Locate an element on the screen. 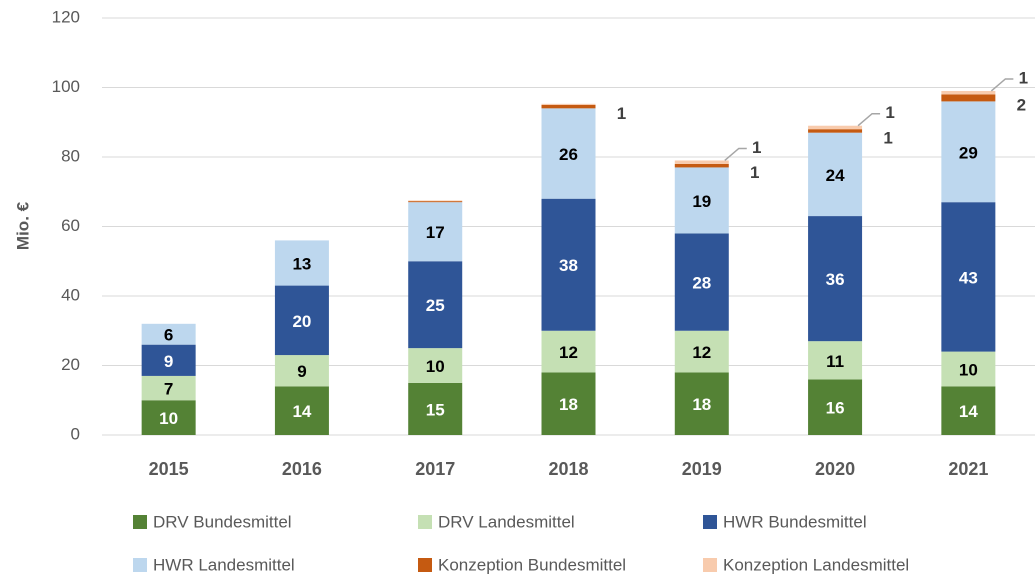 This screenshot has height=581, width=1035. y-tick-label: 40 is located at coordinates (70, 294).